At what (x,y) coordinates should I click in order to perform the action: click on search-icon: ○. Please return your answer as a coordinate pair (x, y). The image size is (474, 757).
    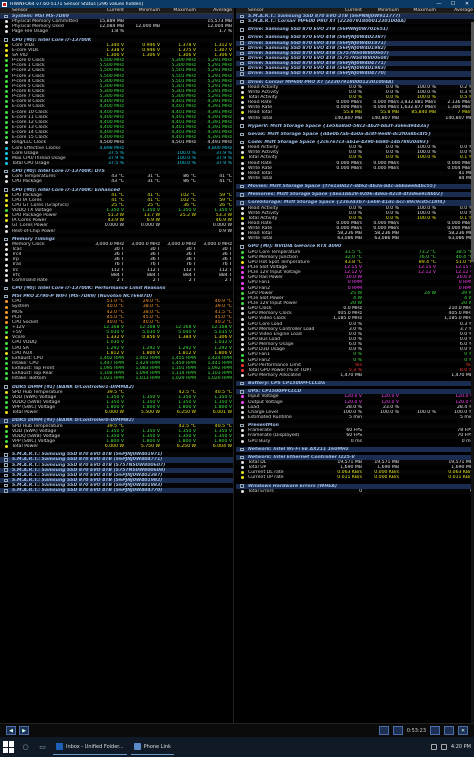
    Looking at the image, I should click on (25, 747).